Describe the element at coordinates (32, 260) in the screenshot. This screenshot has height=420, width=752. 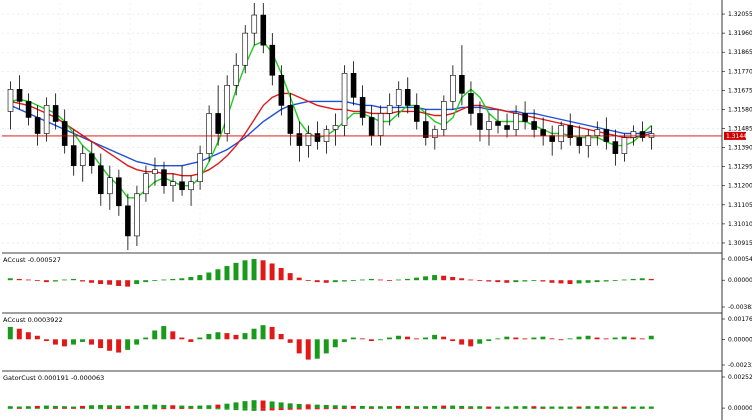
I see `indicator-1-label: ACcust -0.000527` at that location.